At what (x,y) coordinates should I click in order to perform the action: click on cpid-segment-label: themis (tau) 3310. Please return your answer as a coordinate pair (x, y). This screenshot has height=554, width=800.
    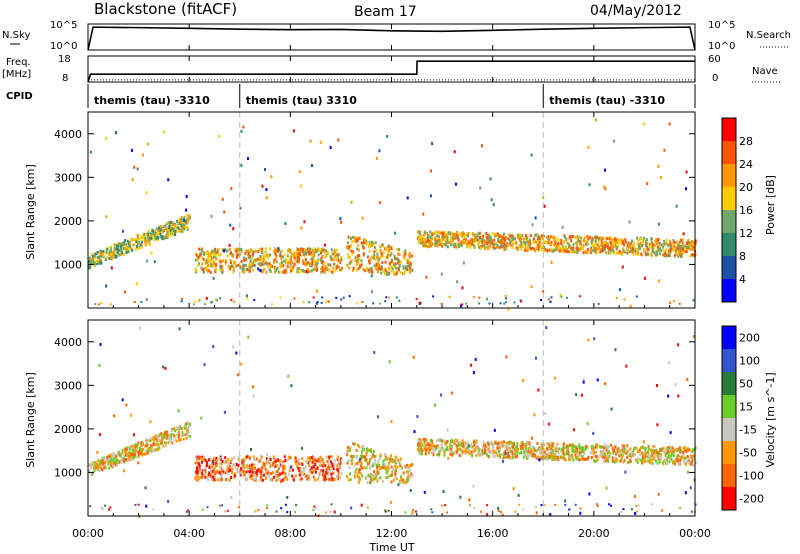
    Looking at the image, I should click on (302, 100).